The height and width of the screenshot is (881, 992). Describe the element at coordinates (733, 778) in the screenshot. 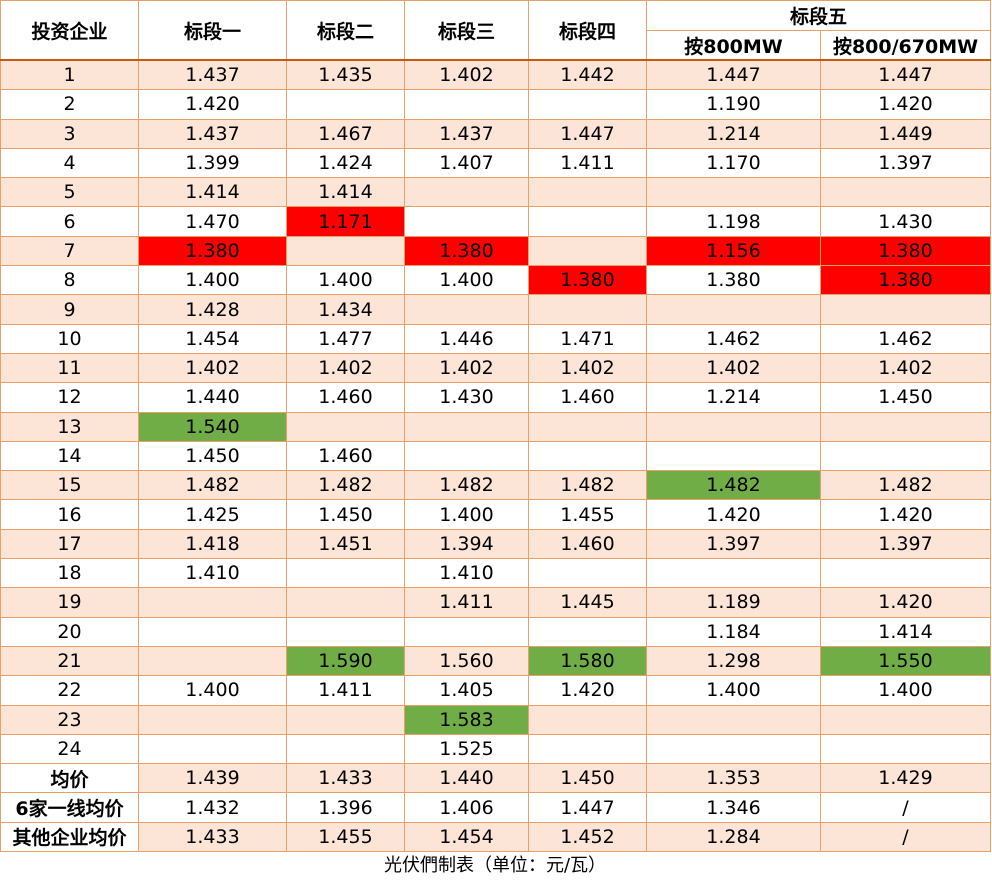

I see `average-cell: 1.353` at that location.